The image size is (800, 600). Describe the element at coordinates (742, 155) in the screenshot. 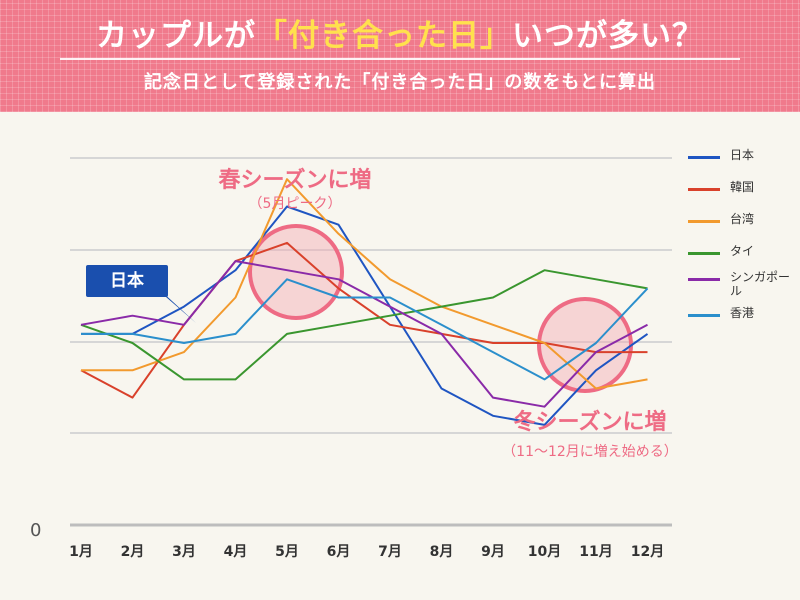

I see `legend-label: 日本` at that location.